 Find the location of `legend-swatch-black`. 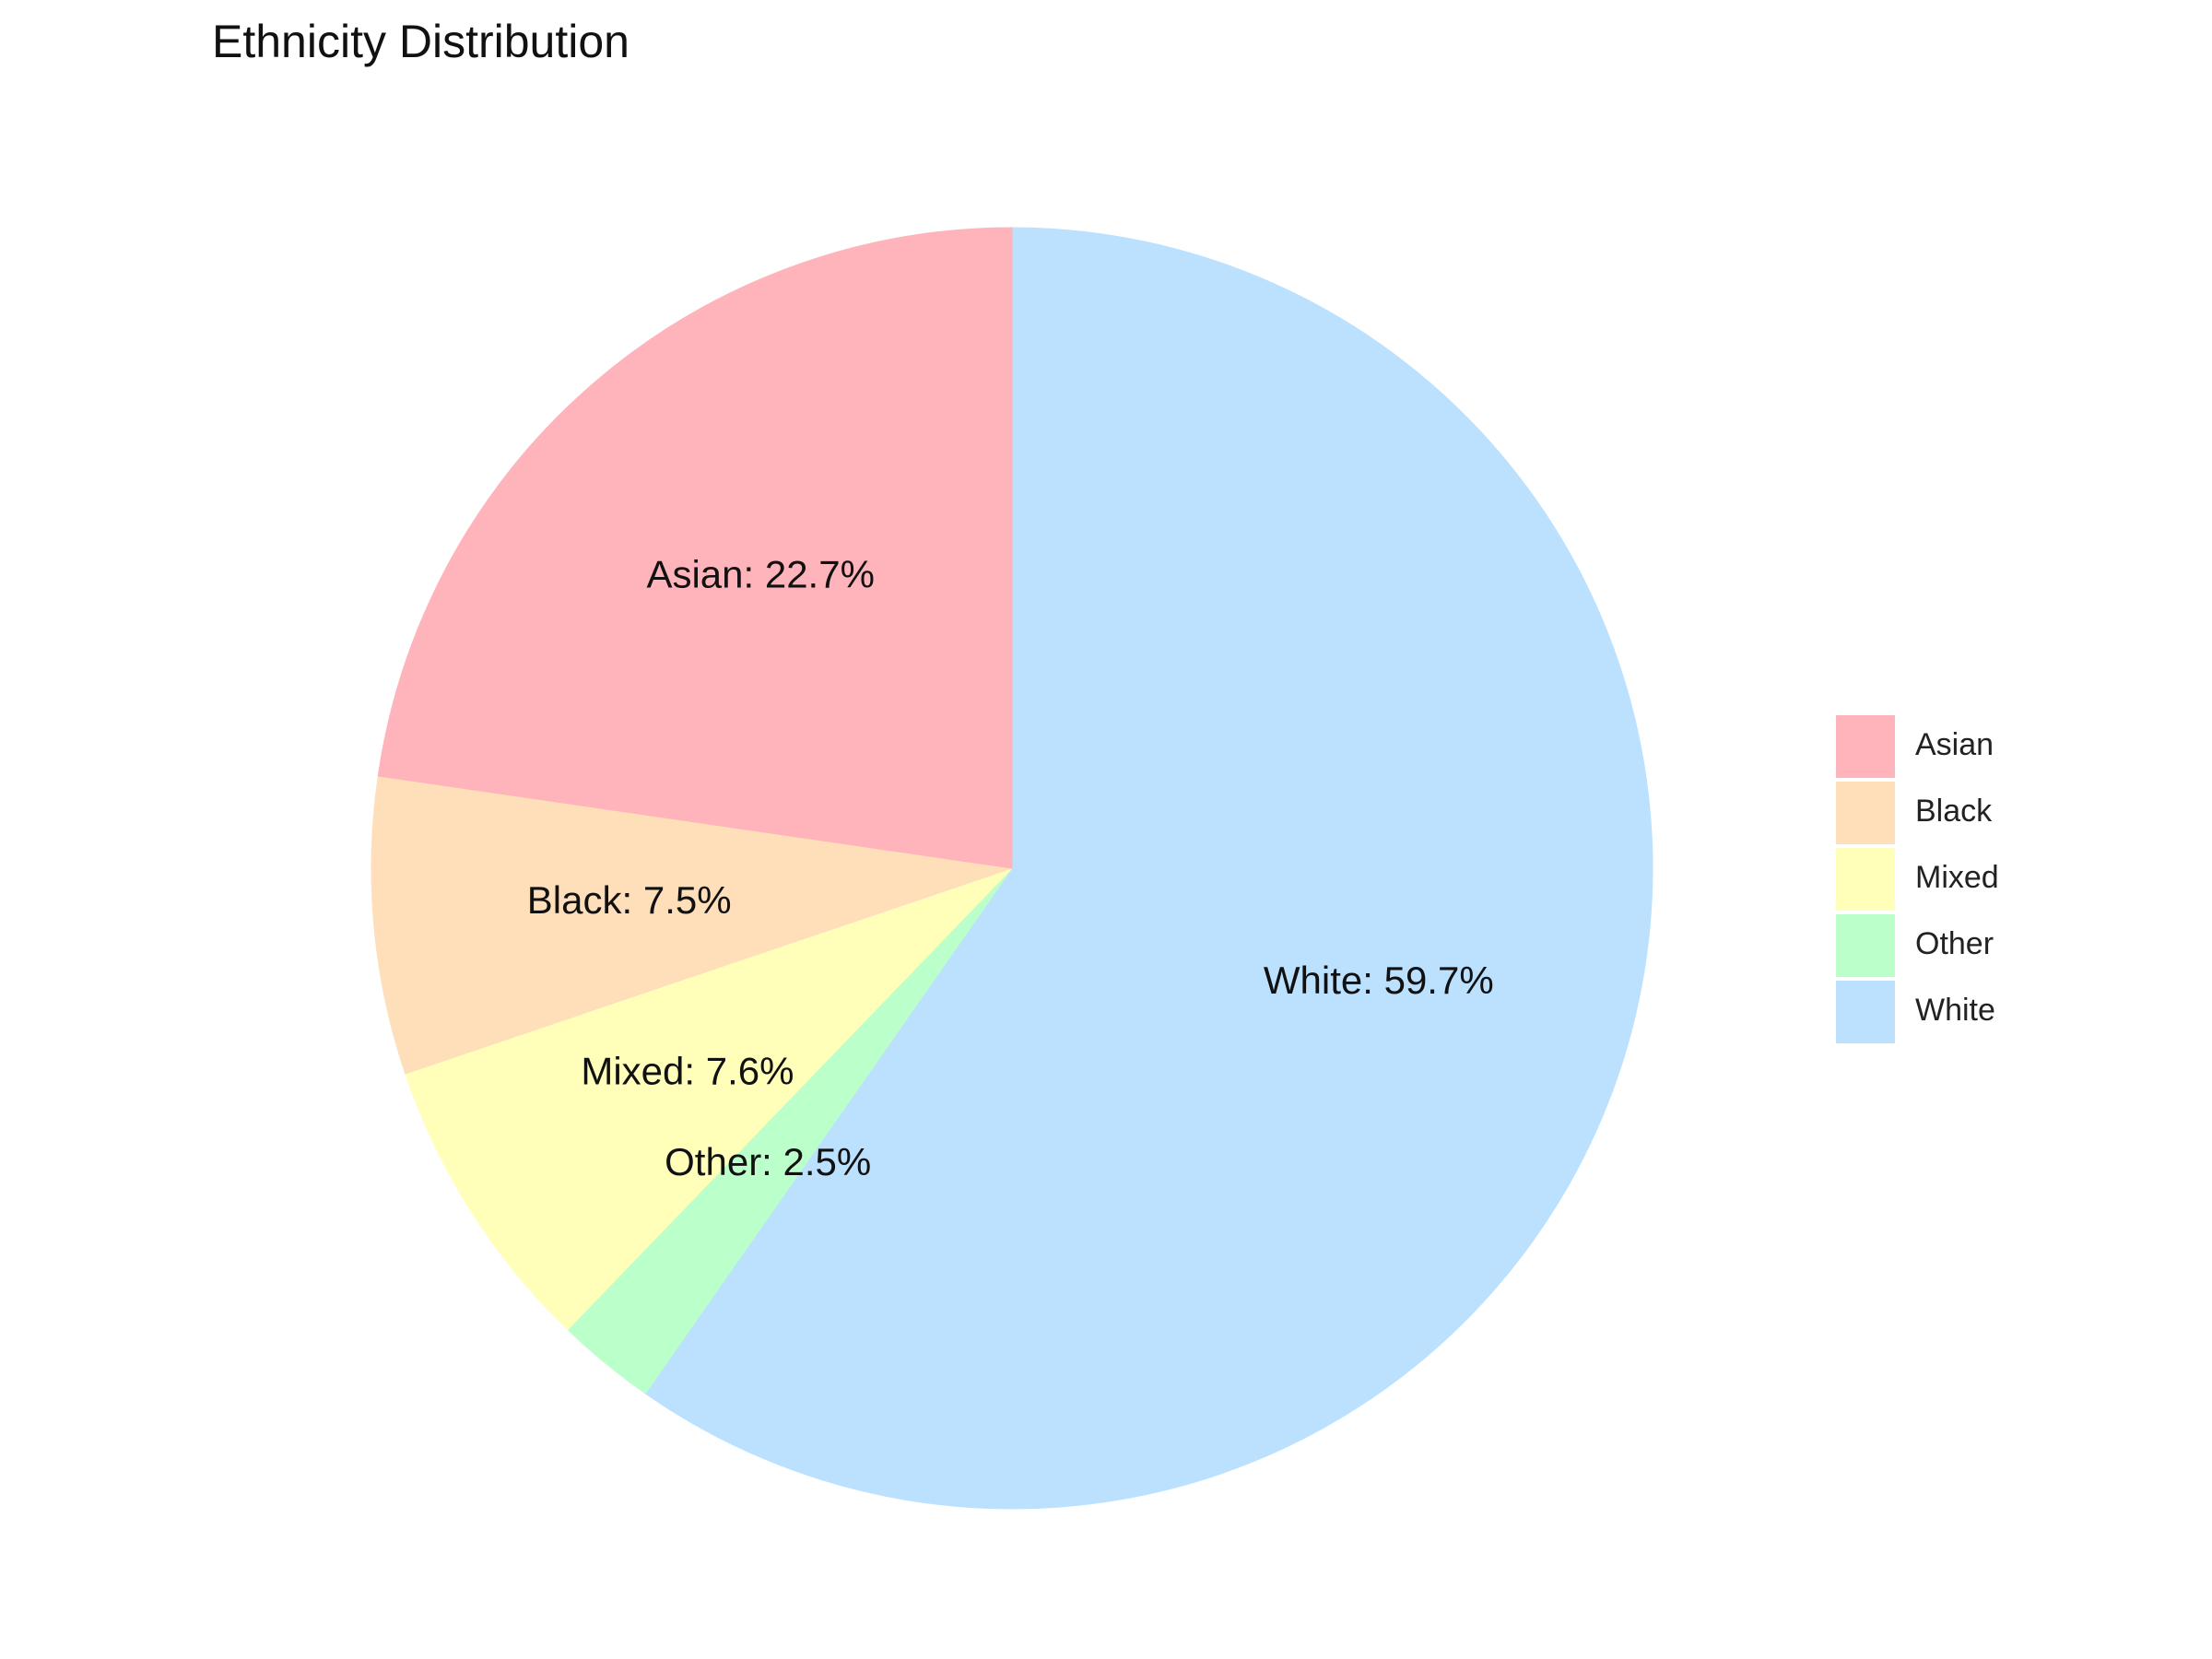

legend-swatch-black is located at coordinates (1865, 813).